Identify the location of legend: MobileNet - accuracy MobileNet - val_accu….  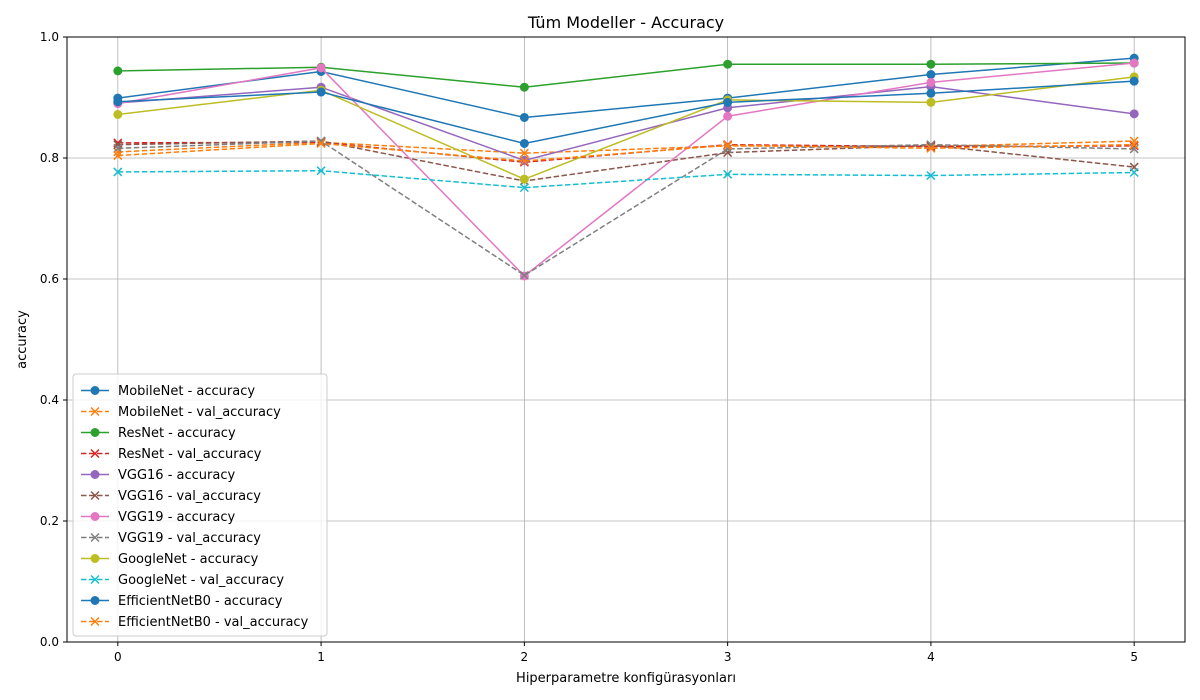
(200, 505).